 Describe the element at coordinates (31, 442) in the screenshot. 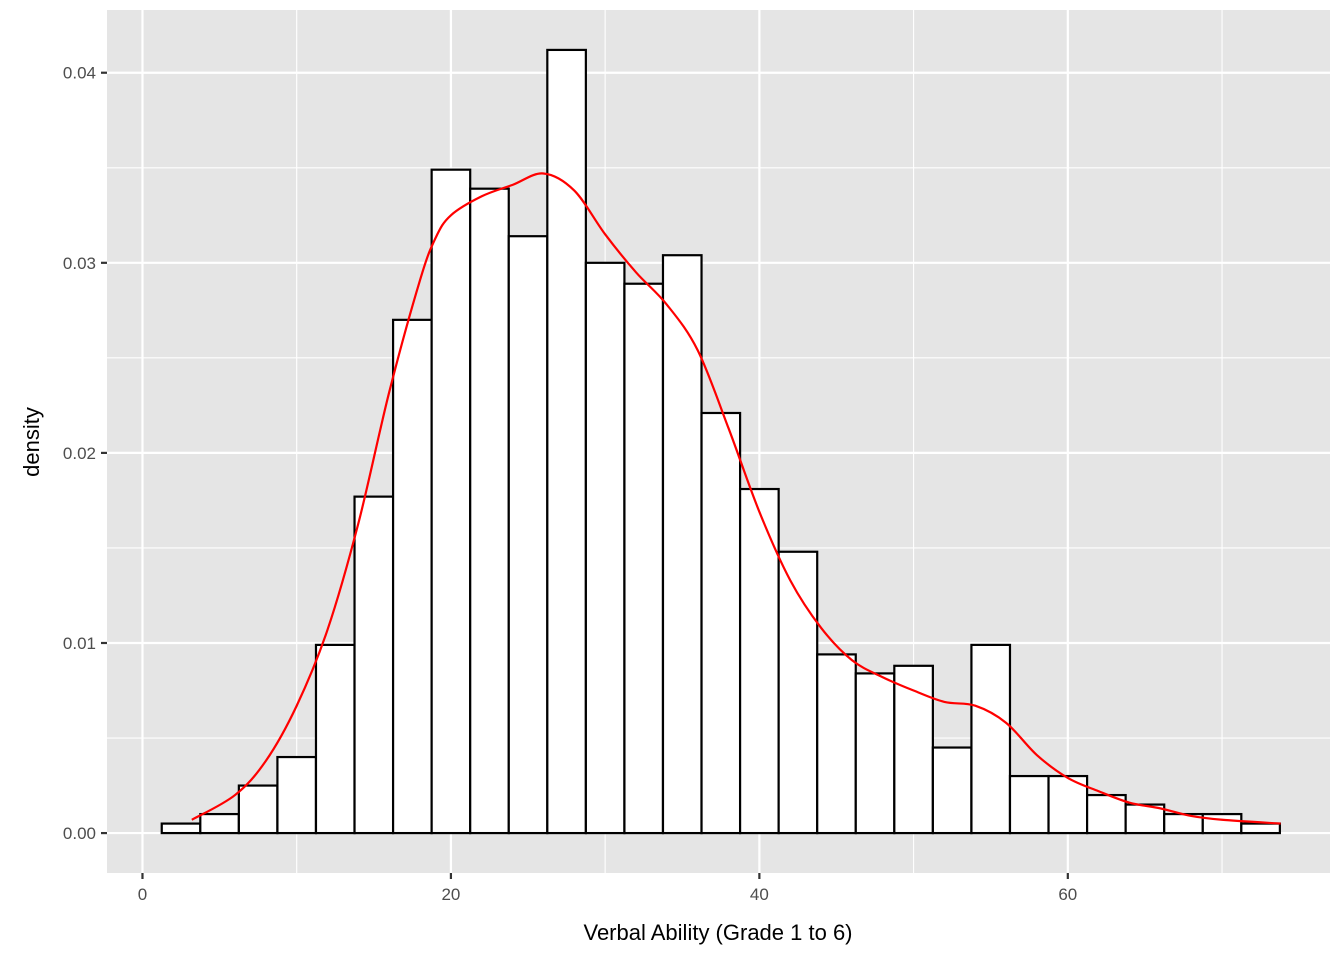

I see `y-axis-title: density` at that location.